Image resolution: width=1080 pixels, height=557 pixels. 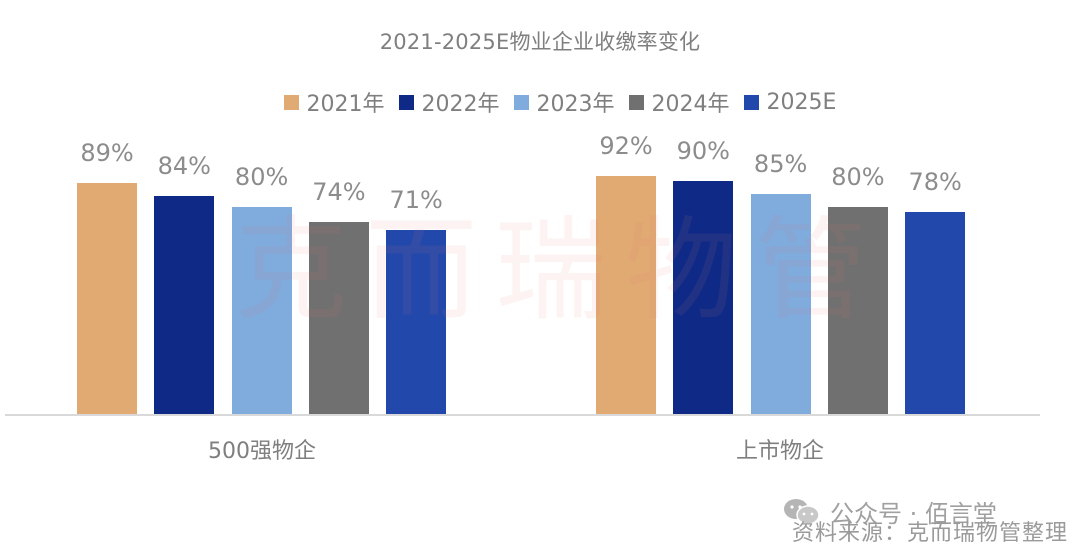 I want to click on bar-value-label: 92%, so click(x=626, y=145).